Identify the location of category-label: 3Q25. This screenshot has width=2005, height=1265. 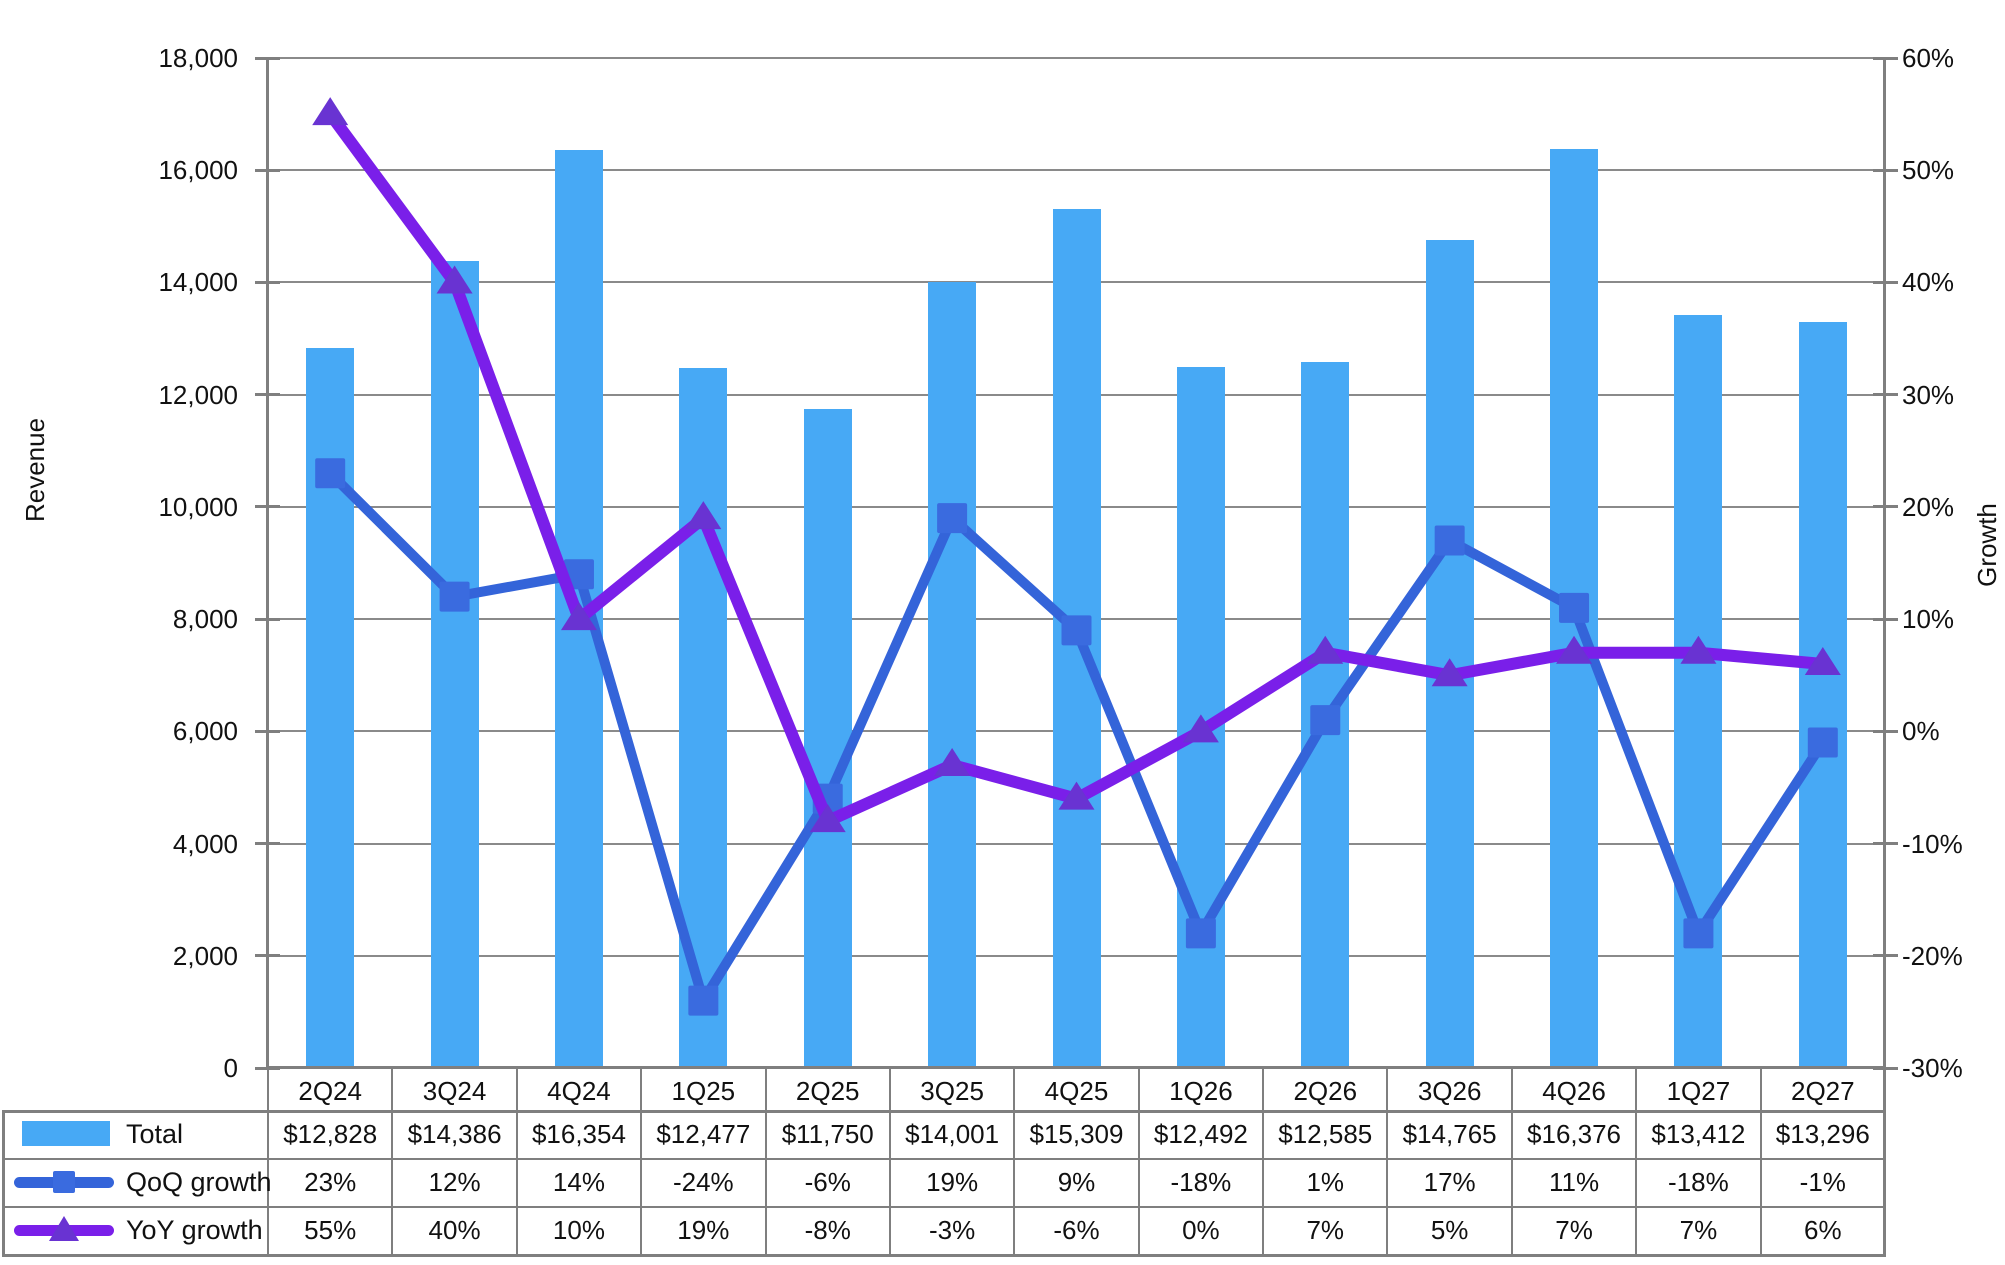
(952, 1091).